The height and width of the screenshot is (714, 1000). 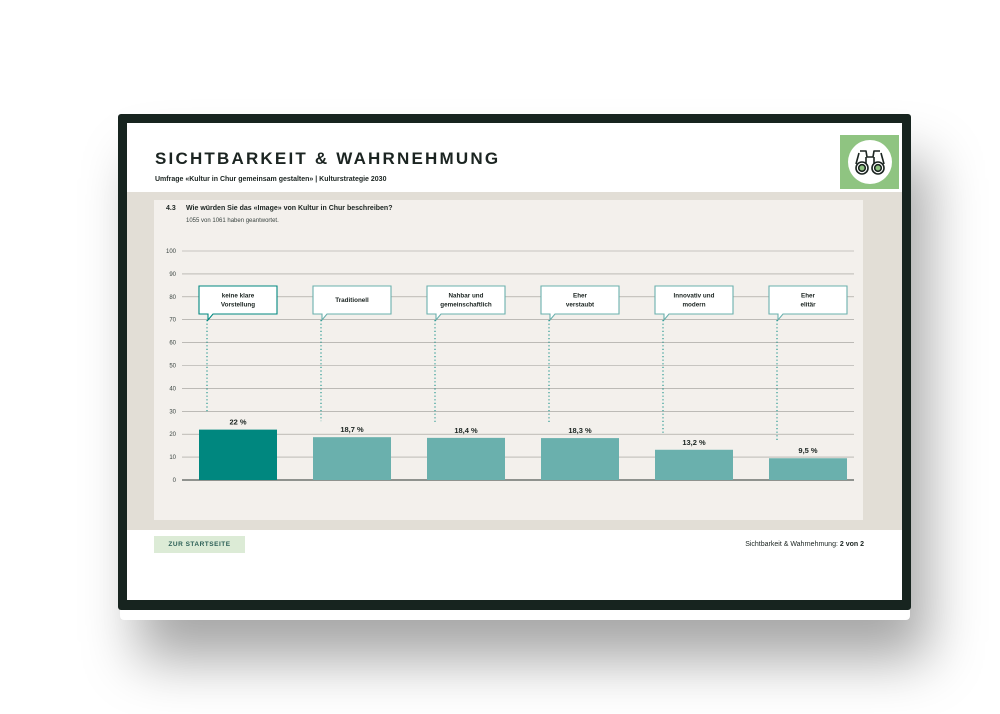 What do you see at coordinates (352, 429) in the screenshot?
I see `data-label: 18,7 %` at bounding box center [352, 429].